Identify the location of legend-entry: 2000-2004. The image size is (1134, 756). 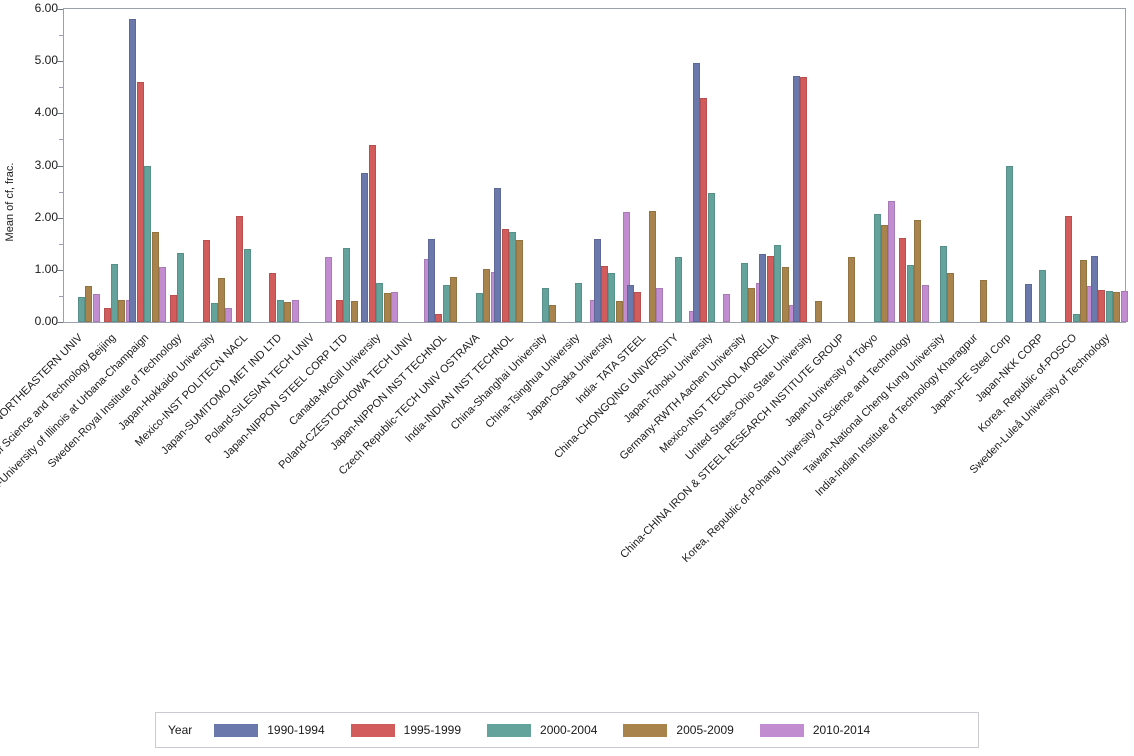
(542, 730).